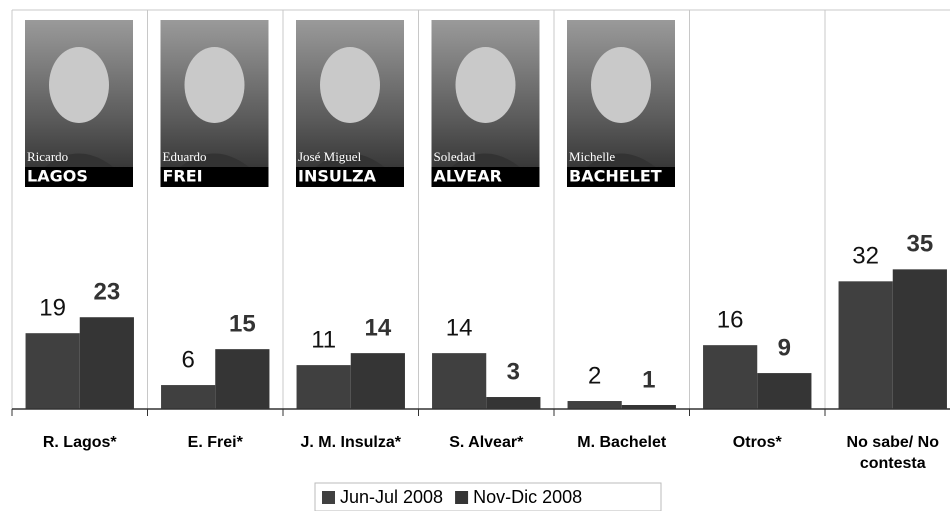  I want to click on last-name: BACHELET, so click(615, 176).